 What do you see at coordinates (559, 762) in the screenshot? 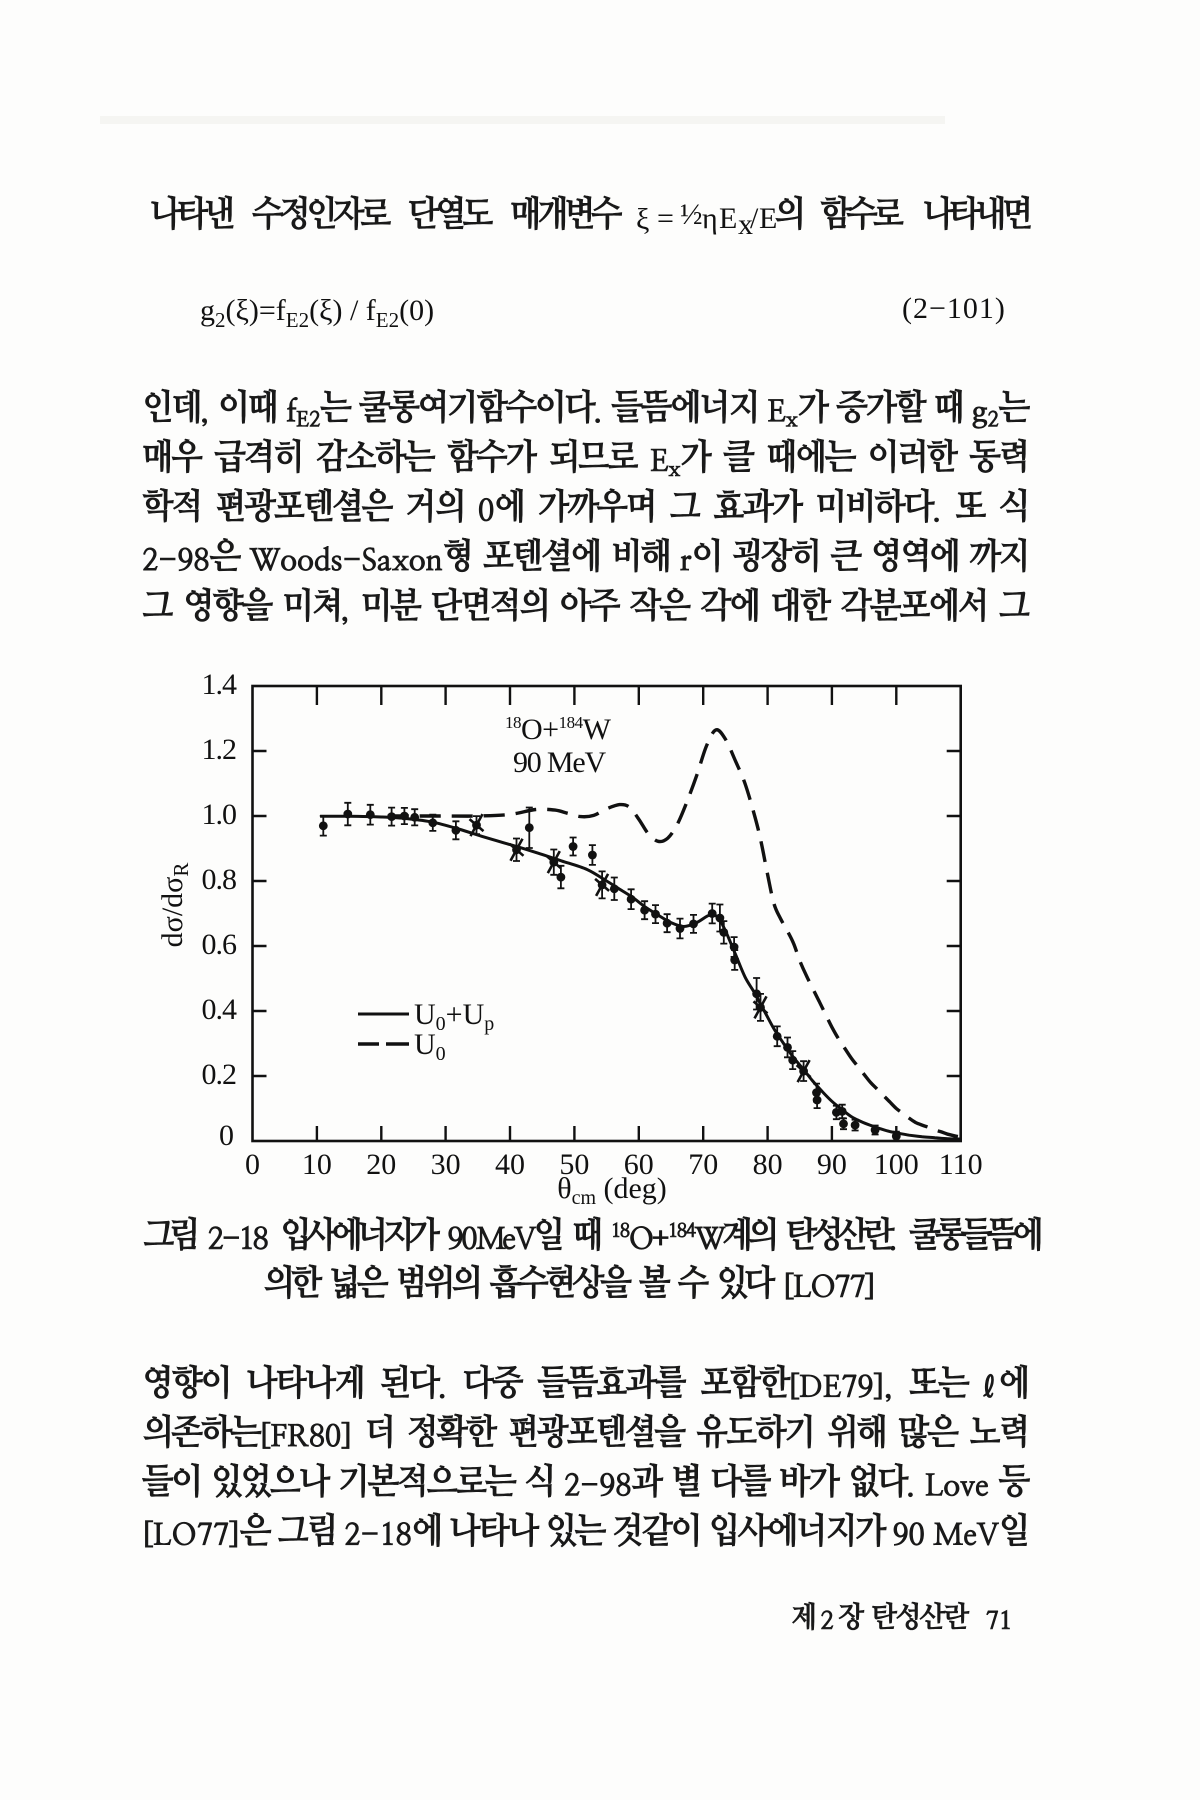
I see `svg-text: 90 MeV` at bounding box center [559, 762].